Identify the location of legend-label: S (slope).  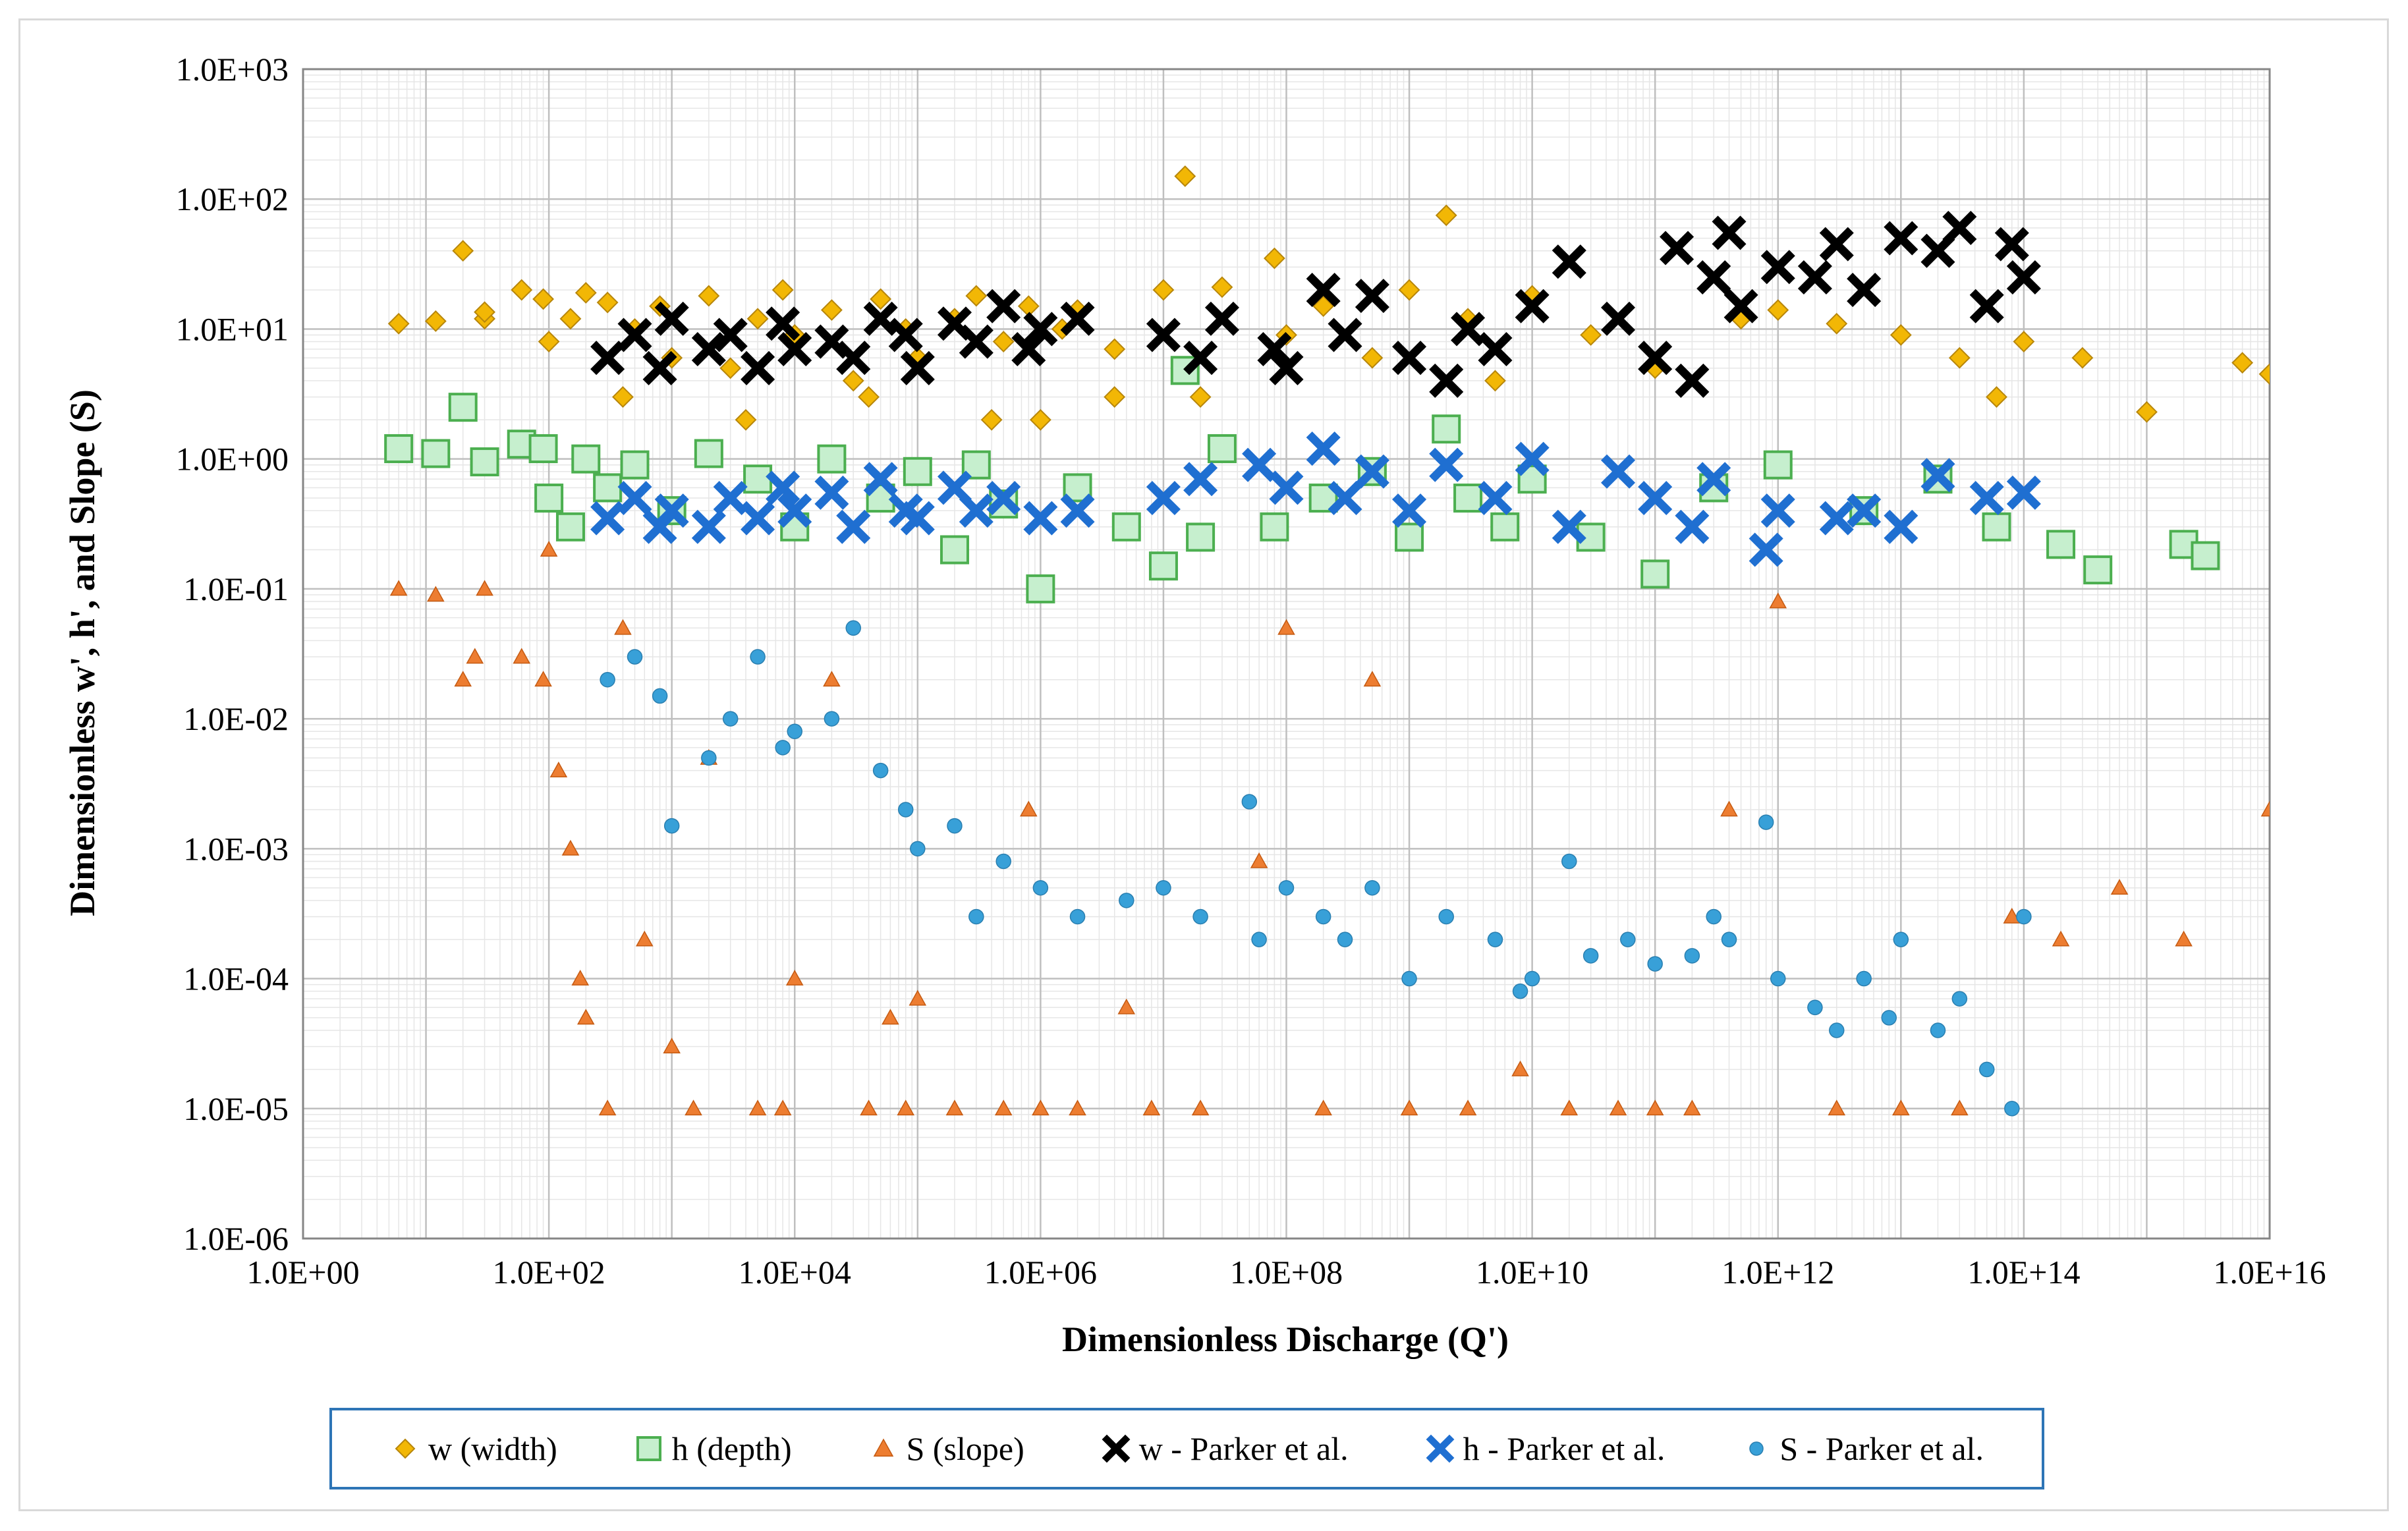
(965, 1449).